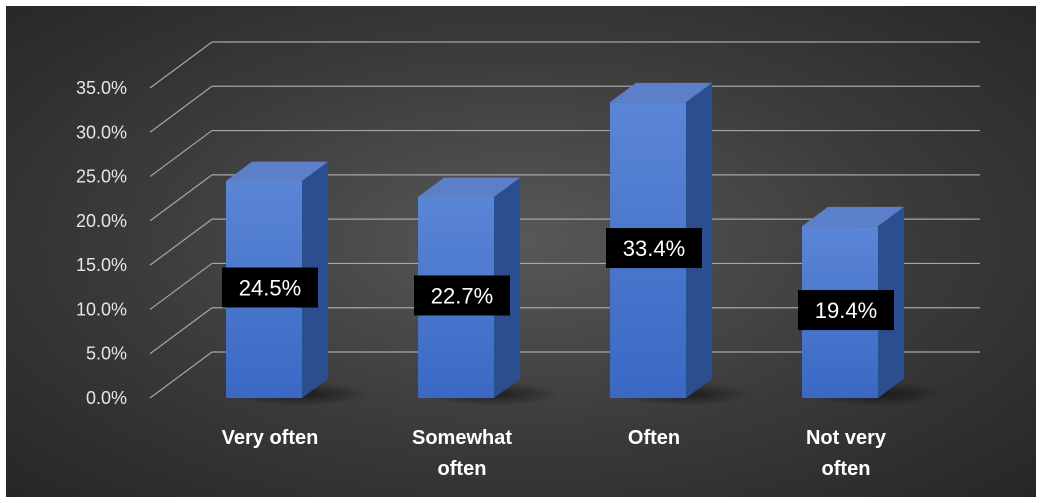 This screenshot has height=503, width=1042. Describe the element at coordinates (101, 177) in the screenshot. I see `y-tick-label: 25.0%` at that location.